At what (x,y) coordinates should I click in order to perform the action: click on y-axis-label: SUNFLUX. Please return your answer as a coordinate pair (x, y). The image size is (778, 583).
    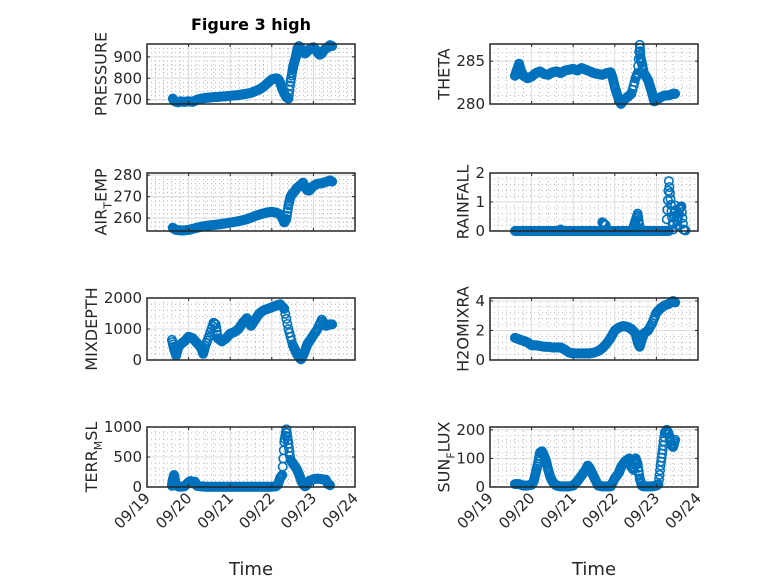
    Looking at the image, I should click on (446, 456).